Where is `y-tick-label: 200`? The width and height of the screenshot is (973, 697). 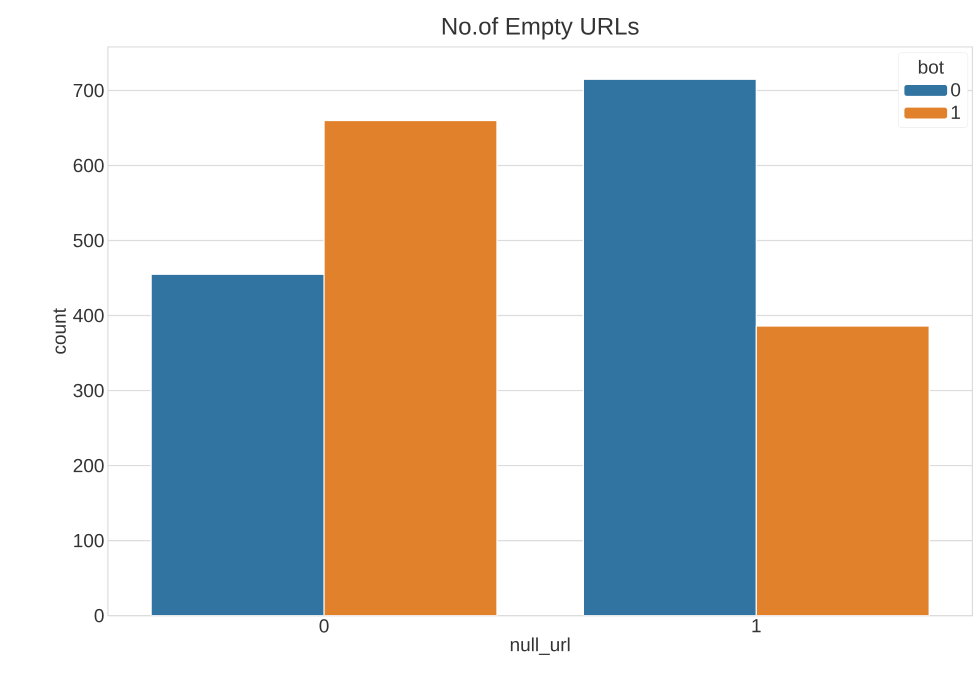
y-tick-label: 200 is located at coordinates (89, 466).